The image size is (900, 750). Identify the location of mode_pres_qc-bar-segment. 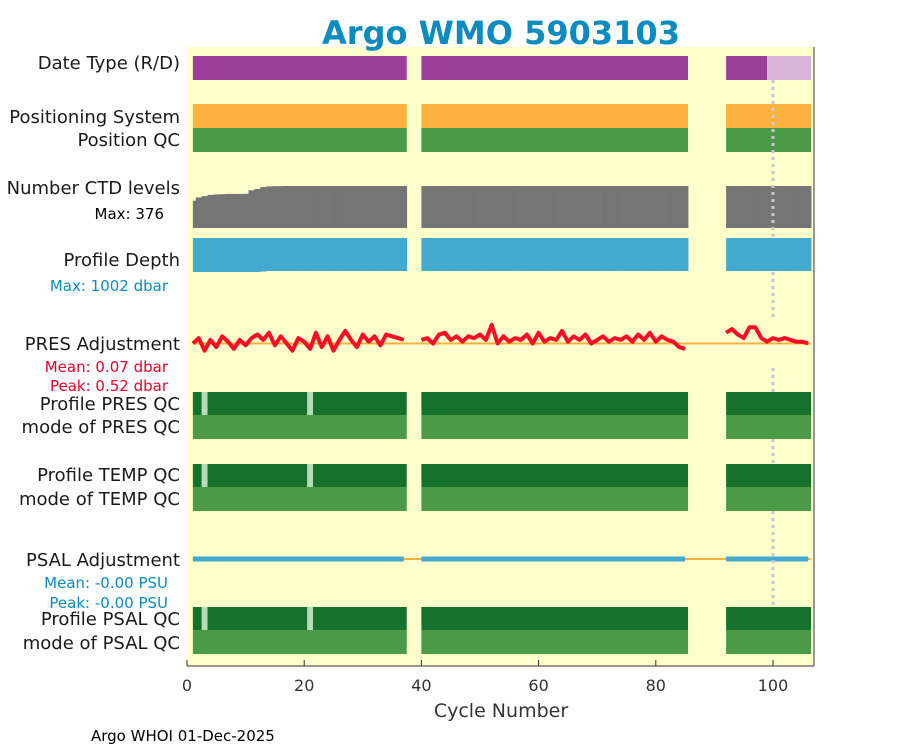
(769, 427).